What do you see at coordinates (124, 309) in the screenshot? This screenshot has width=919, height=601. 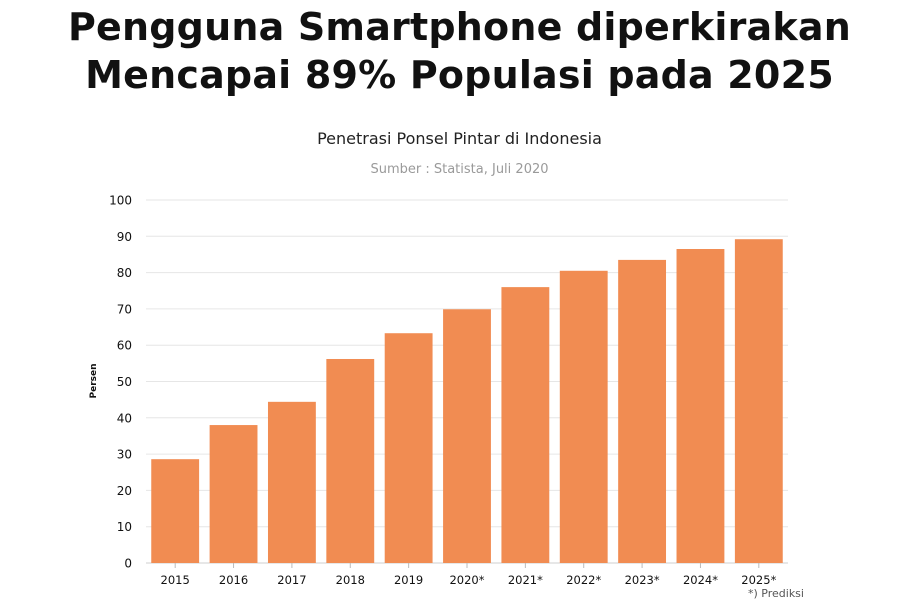 I see `y-tick-label: 70` at bounding box center [124, 309].